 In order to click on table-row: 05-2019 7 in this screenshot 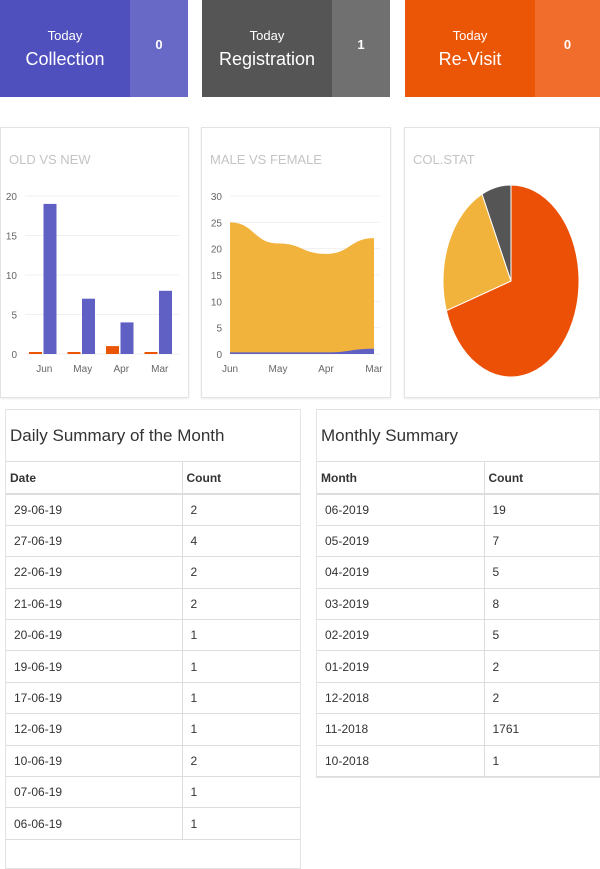, I will do `click(458, 541)`.